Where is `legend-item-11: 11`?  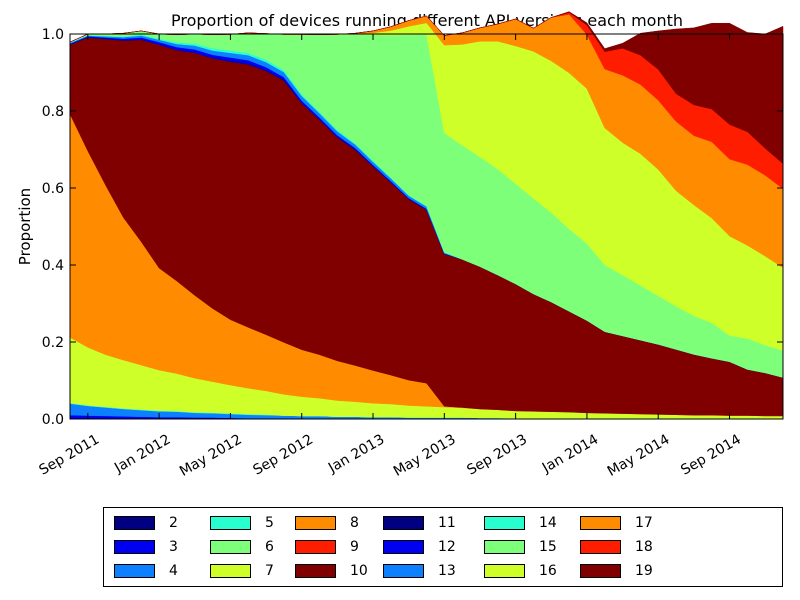
legend-item-11: 11 is located at coordinates (419, 523).